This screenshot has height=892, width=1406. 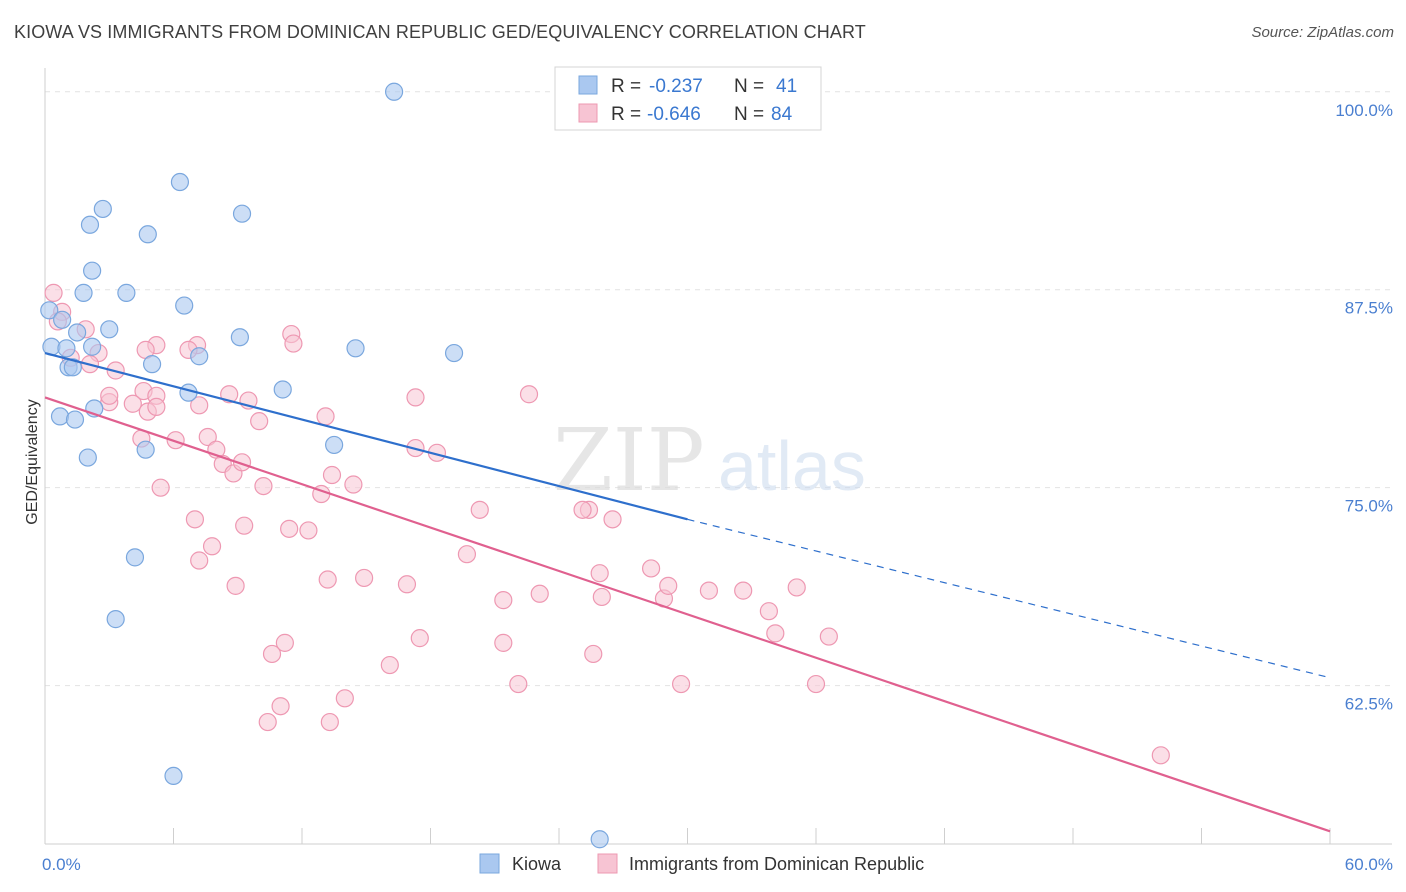 I want to click on bottom-legend-label-kiowa: Kiowa, so click(x=537, y=864).